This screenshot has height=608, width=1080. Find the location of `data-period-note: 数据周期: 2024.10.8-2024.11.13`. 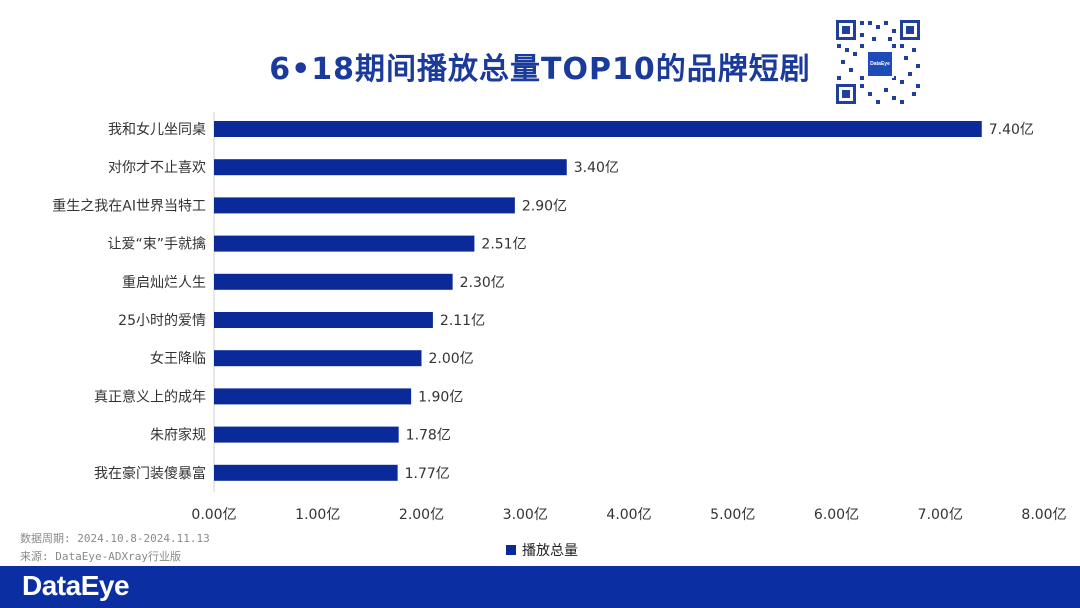

data-period-note: 数据周期: 2024.10.8-2024.11.13 is located at coordinates (115, 538).